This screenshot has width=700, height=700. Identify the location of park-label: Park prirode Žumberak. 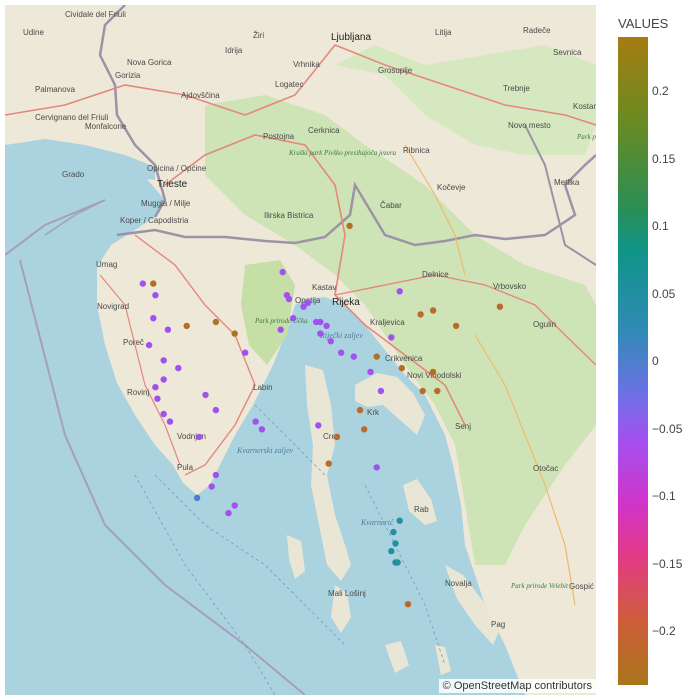
(586, 137).